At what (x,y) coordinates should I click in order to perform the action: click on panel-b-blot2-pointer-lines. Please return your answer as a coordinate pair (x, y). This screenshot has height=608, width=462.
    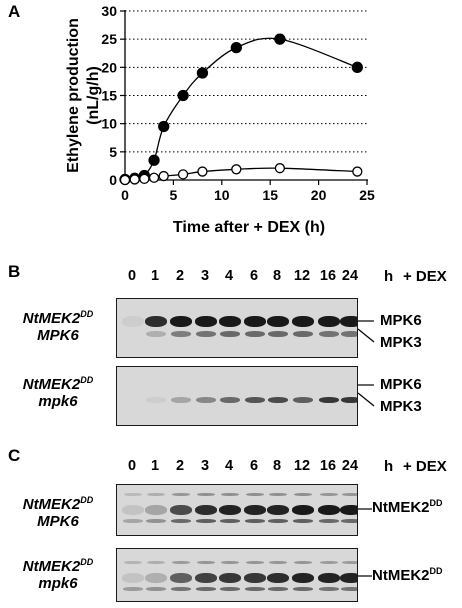
    Looking at the image, I should click on (366, 395).